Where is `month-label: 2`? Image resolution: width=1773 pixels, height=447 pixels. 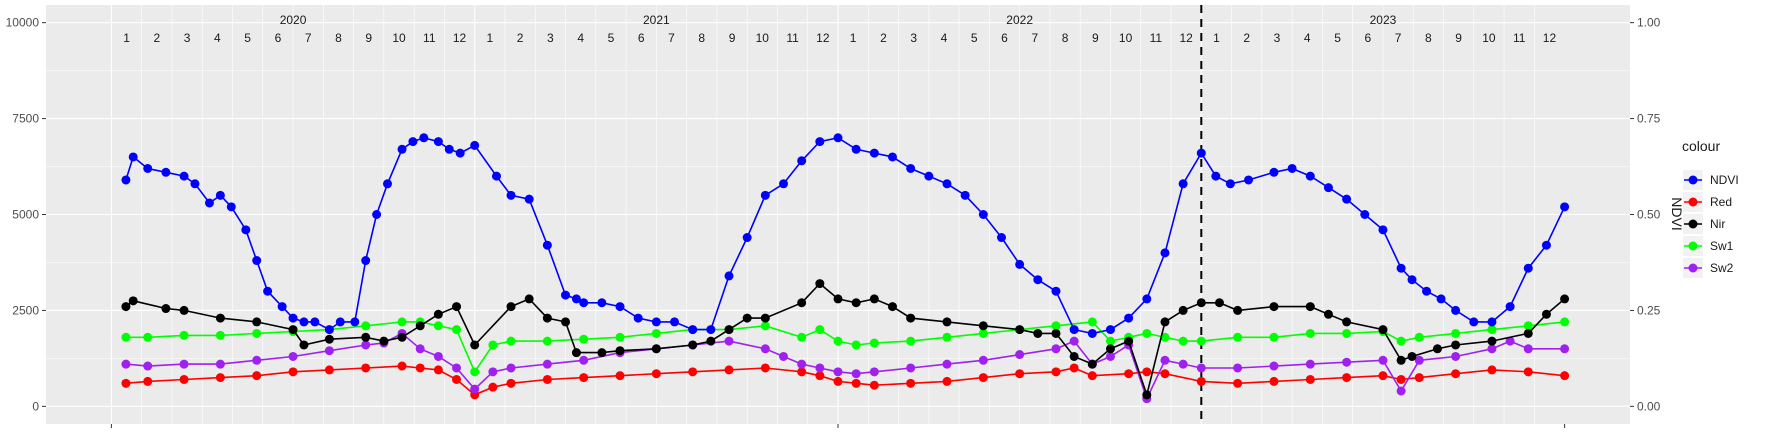
month-label: 2 is located at coordinates (1246, 38).